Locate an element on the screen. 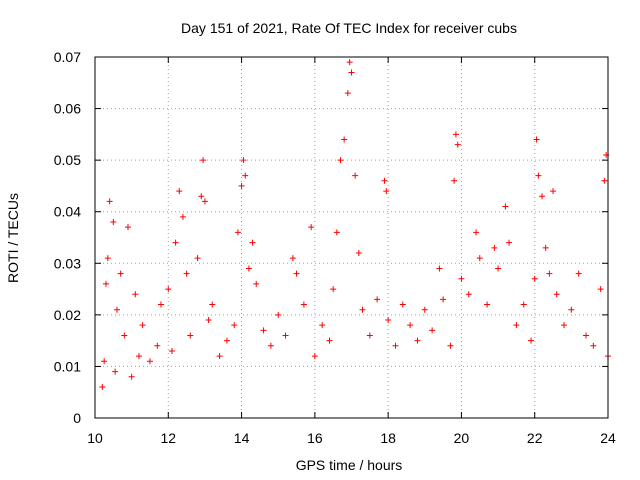 Image resolution: width=640 pixels, height=480 pixels. x-tick-label: 16 is located at coordinates (315, 438).